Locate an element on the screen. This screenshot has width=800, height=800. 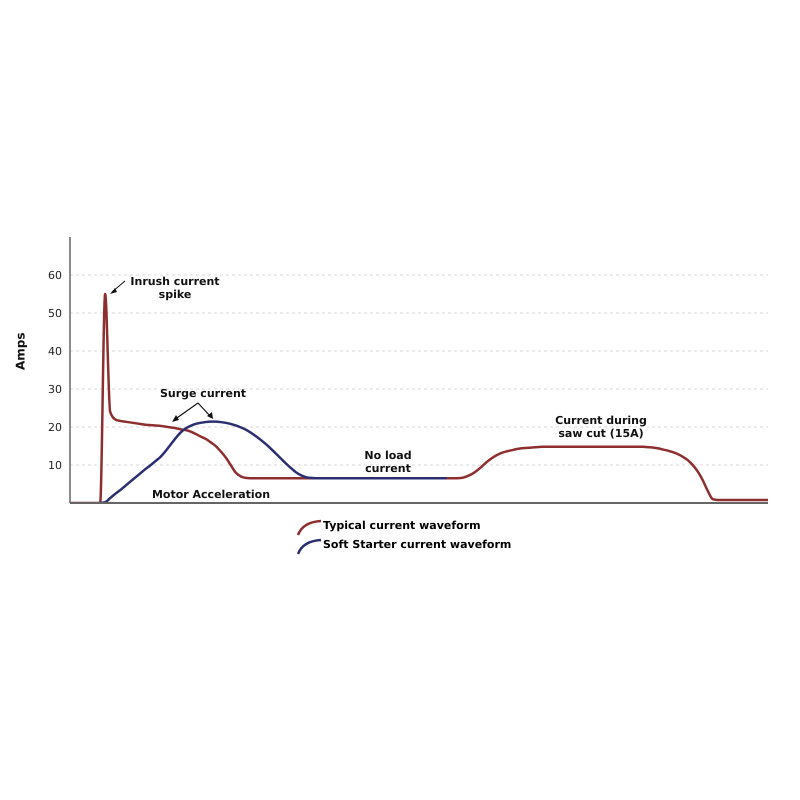
line-series is located at coordinates (273, 461).